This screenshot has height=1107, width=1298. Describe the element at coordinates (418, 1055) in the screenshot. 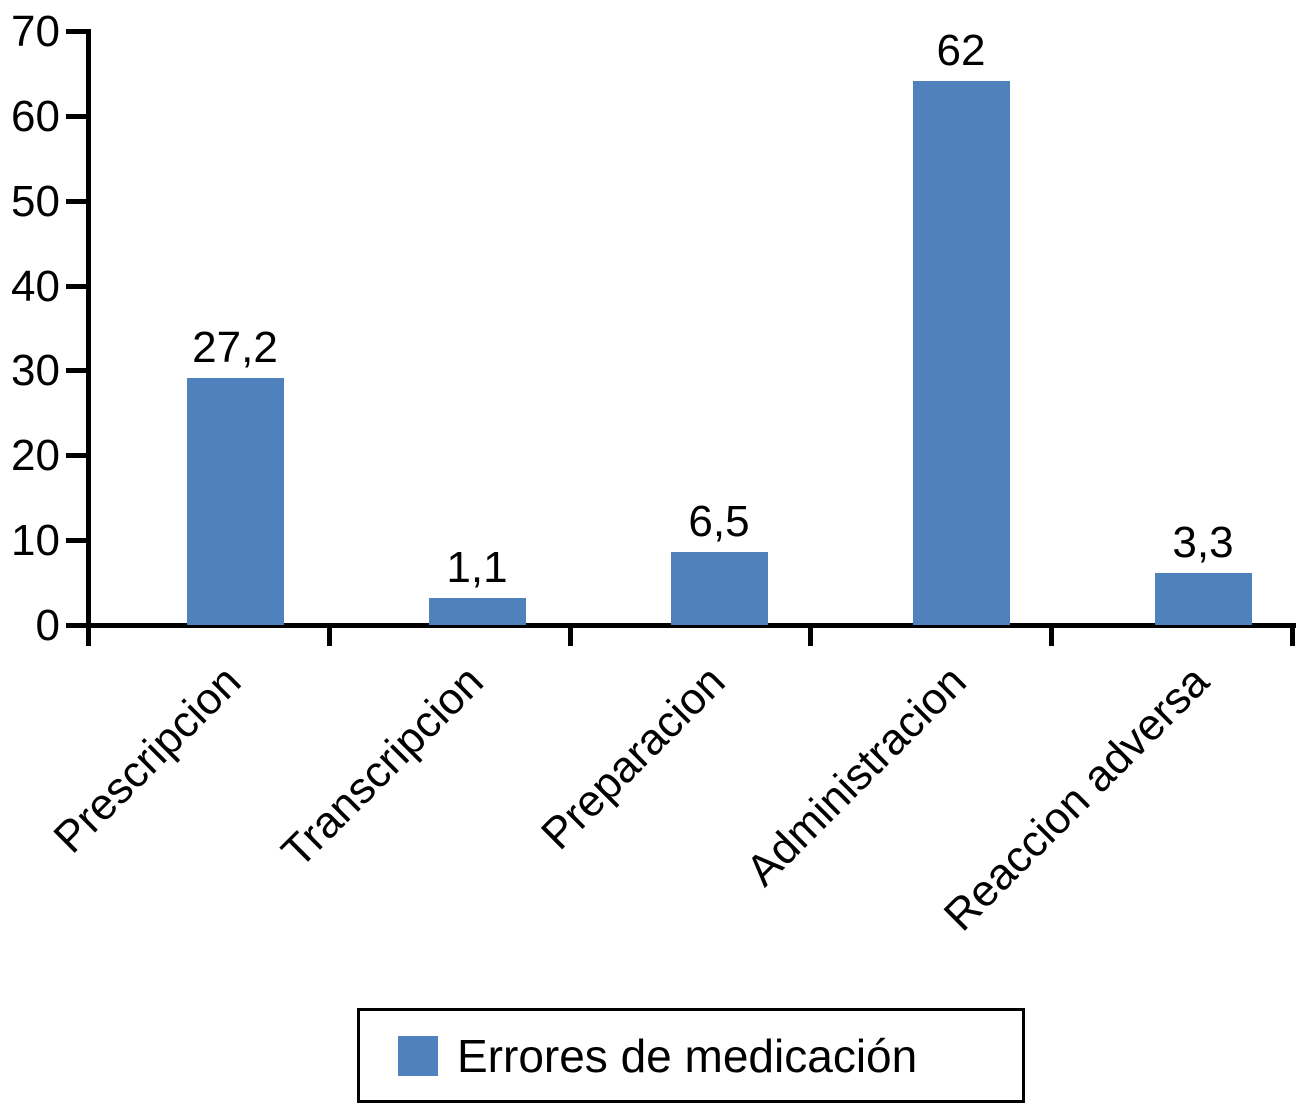

I see `legend-color-swatch` at that location.